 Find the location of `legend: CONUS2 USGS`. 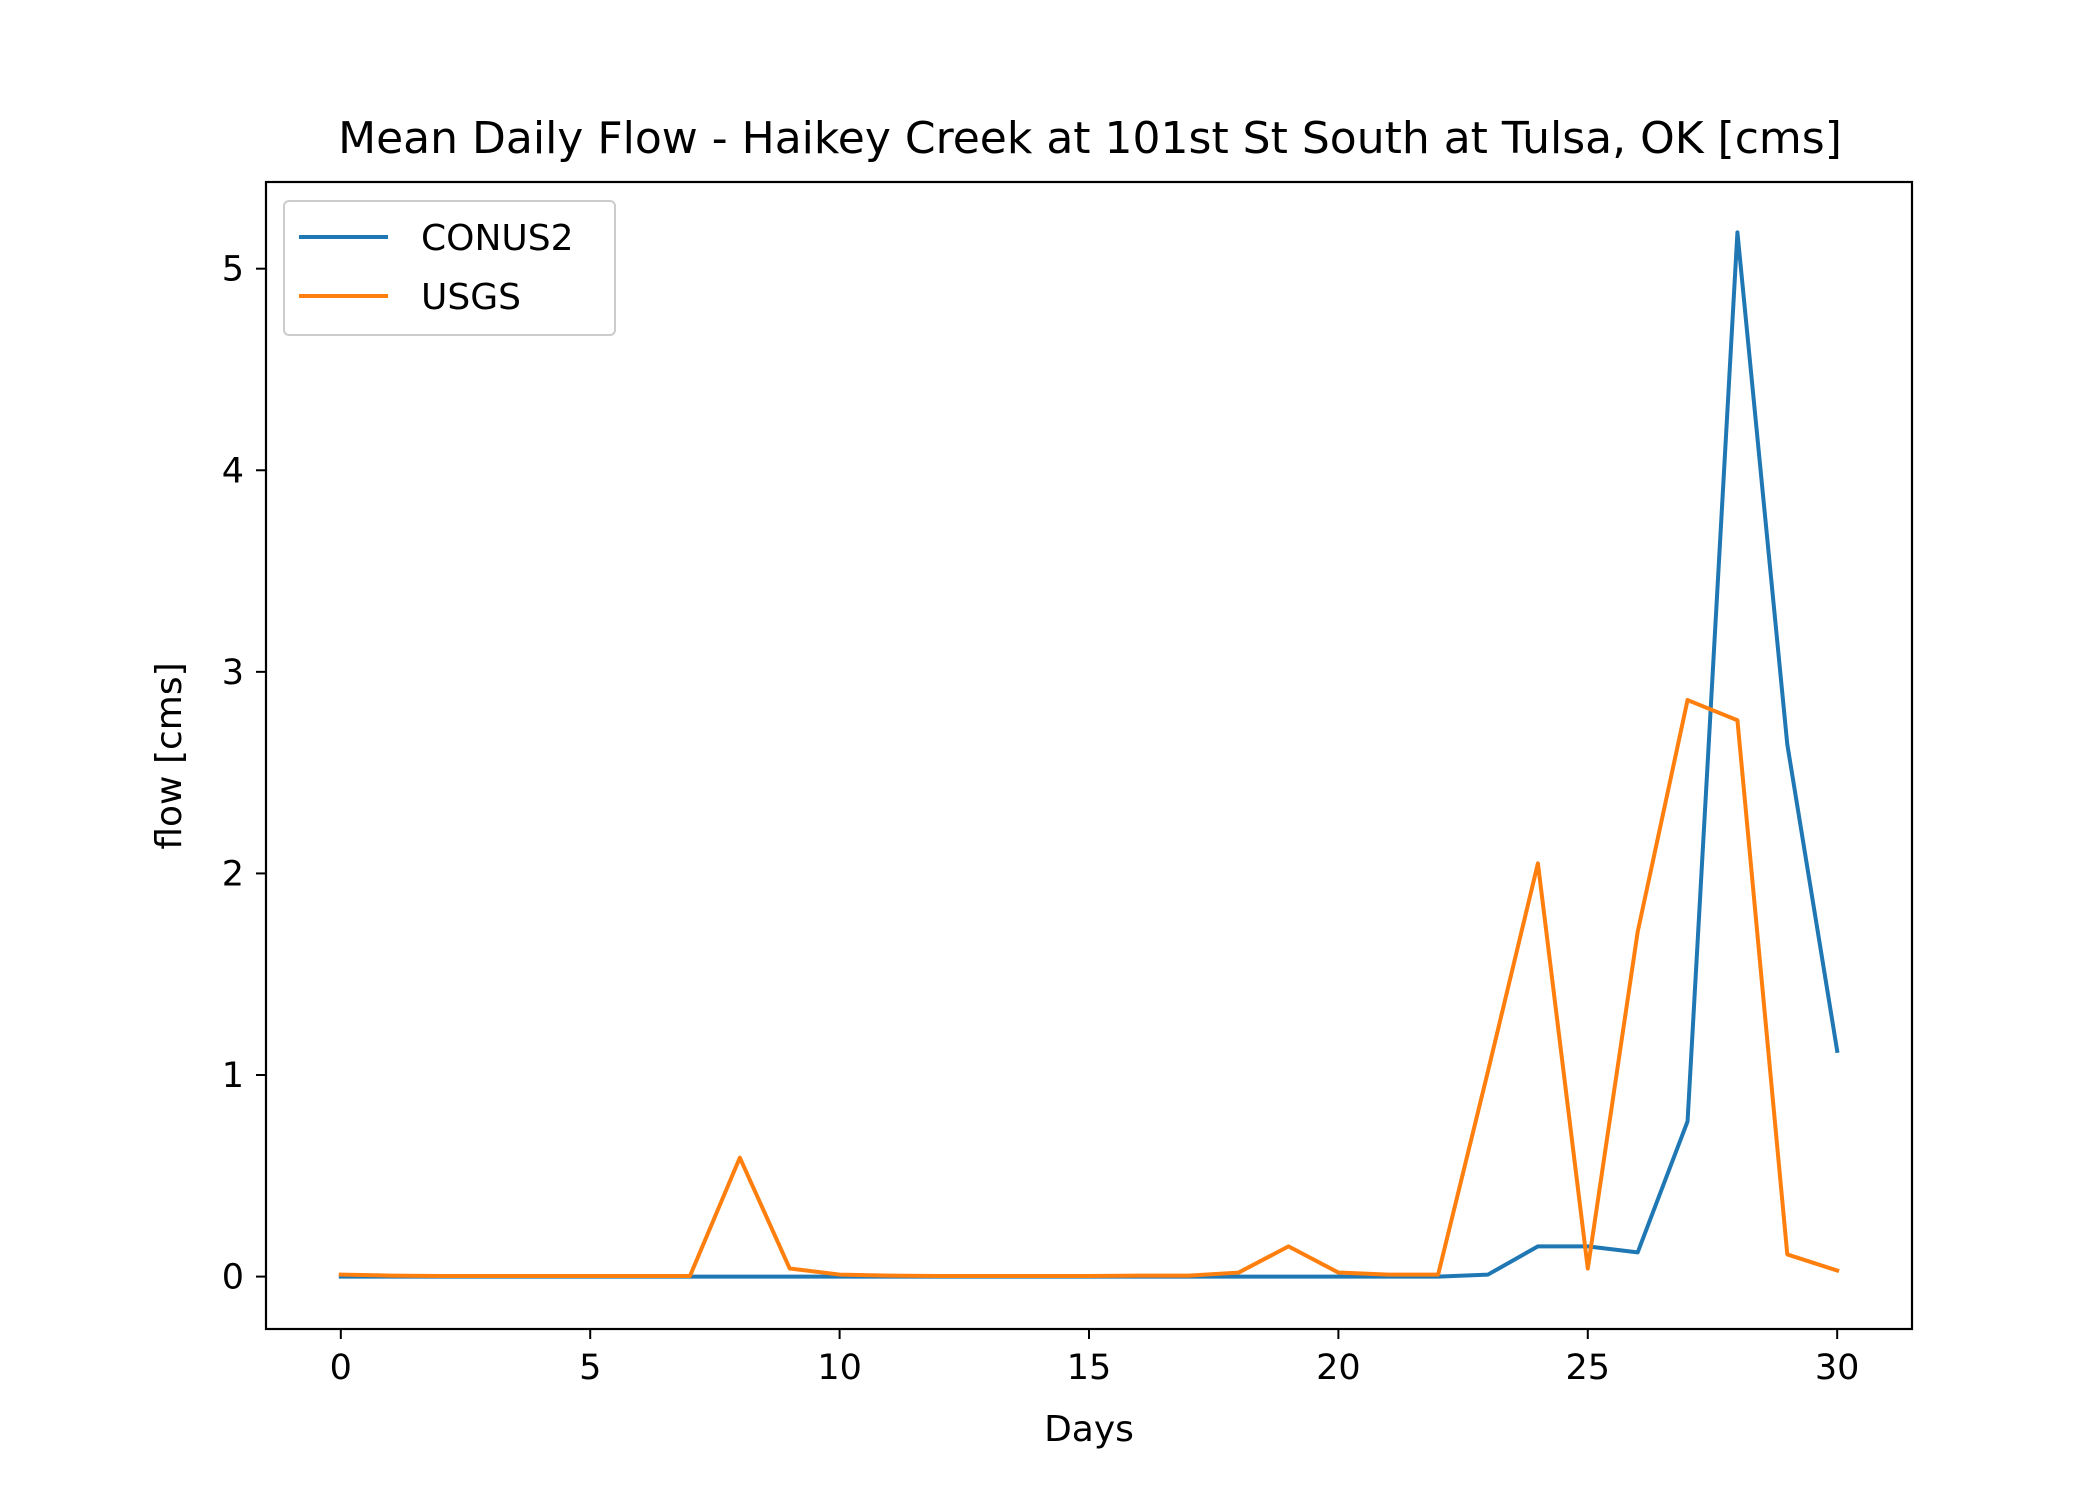

legend: CONUS2 USGS is located at coordinates (449, 268).